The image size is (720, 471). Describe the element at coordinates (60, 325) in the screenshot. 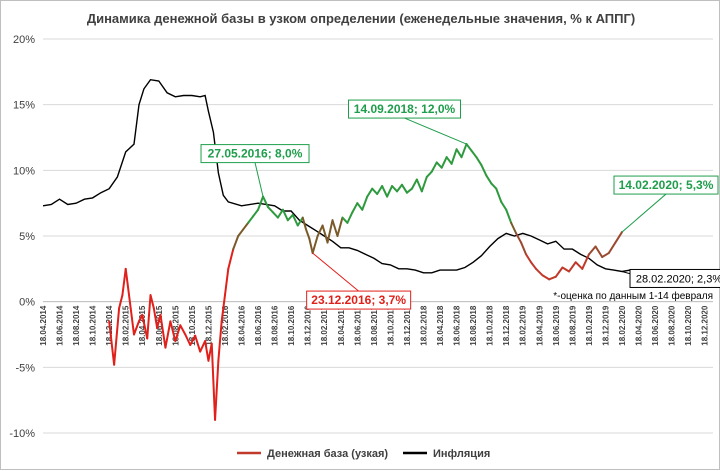

I see `x-tick-label: 18.06.2014` at that location.